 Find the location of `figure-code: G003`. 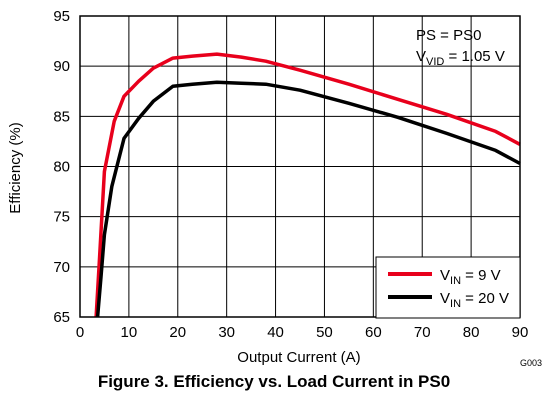

figure-code: G003 is located at coordinates (531, 363).